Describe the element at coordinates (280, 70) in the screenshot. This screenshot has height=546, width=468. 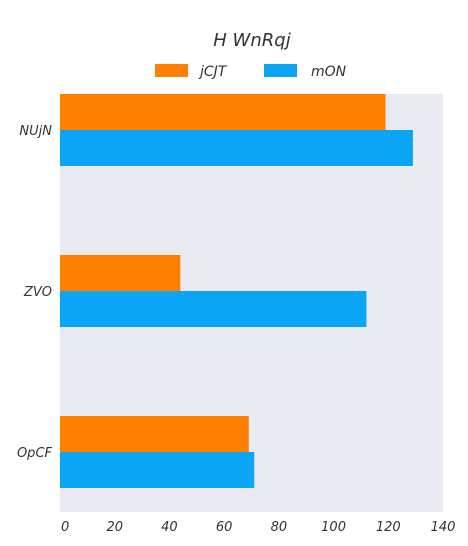
I see `legend-swatch-mon` at that location.